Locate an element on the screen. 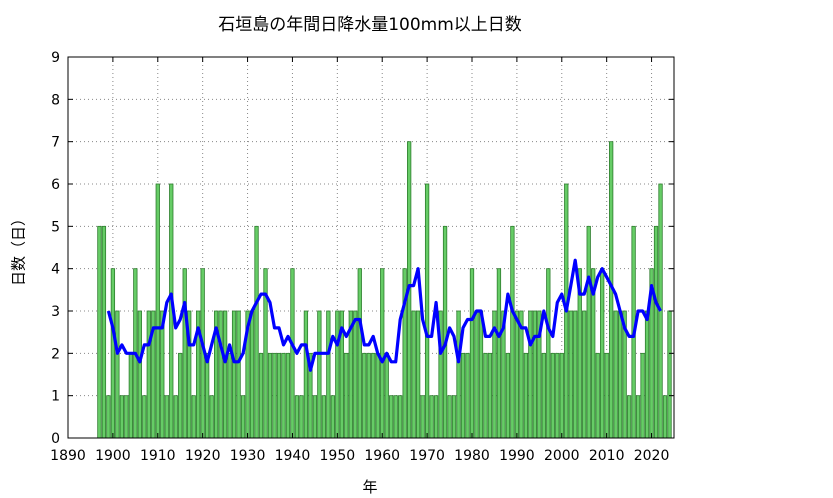 The image size is (833, 498). y-tick-label: 4 is located at coordinates (55, 270).